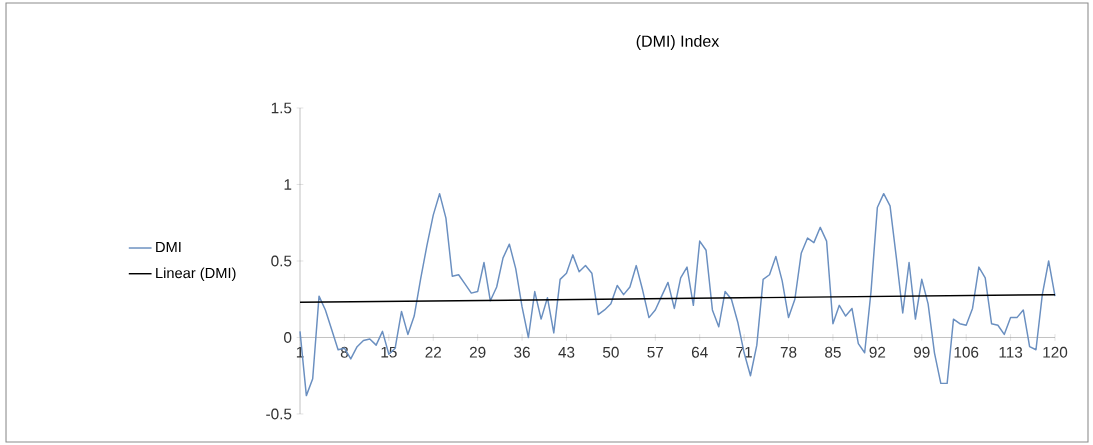  Describe the element at coordinates (1055, 352) in the screenshot. I see `x-tick-label: 120` at that location.